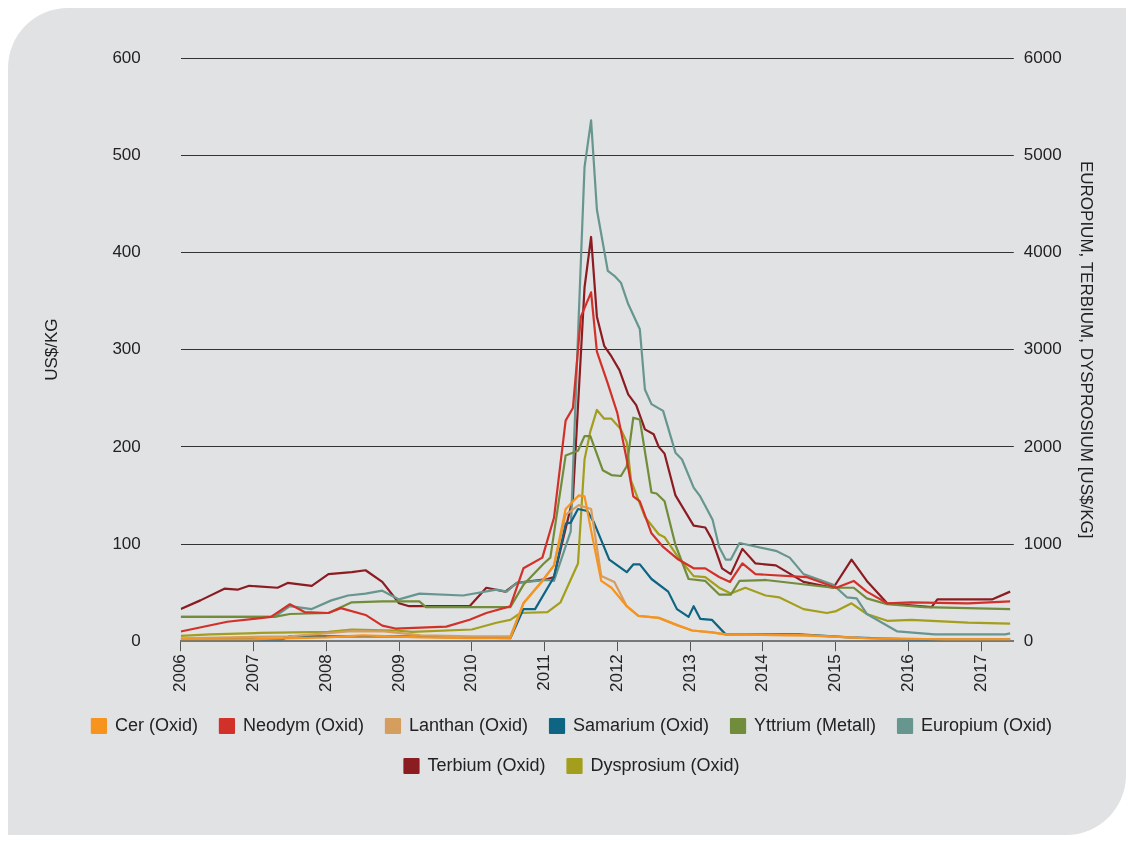  Describe the element at coordinates (762, 673) in the screenshot. I see `x-tick-label: 2014` at that location.